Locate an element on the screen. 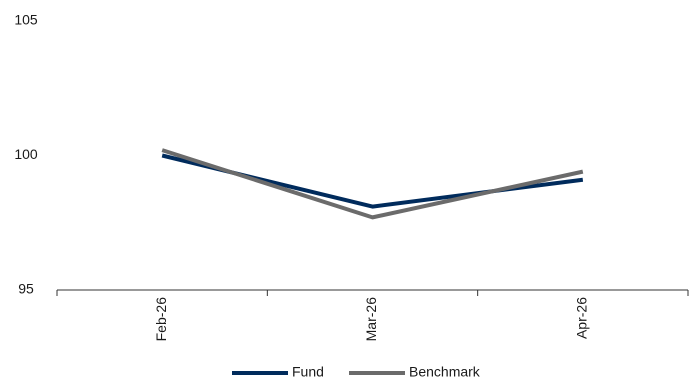 The width and height of the screenshot is (695, 380). legend-label-benchmark: Benchmark is located at coordinates (445, 372).